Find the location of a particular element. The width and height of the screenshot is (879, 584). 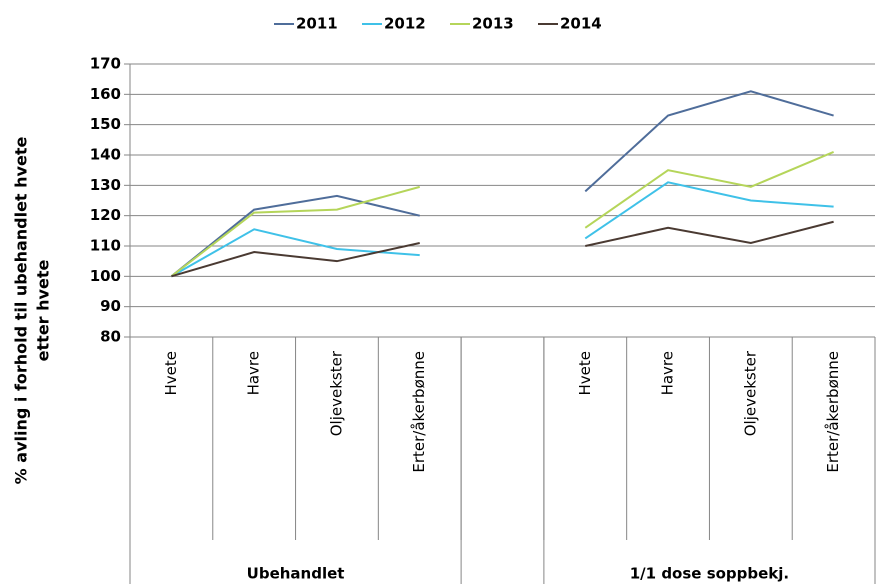

y-tick-label: 130 is located at coordinates (105, 185).